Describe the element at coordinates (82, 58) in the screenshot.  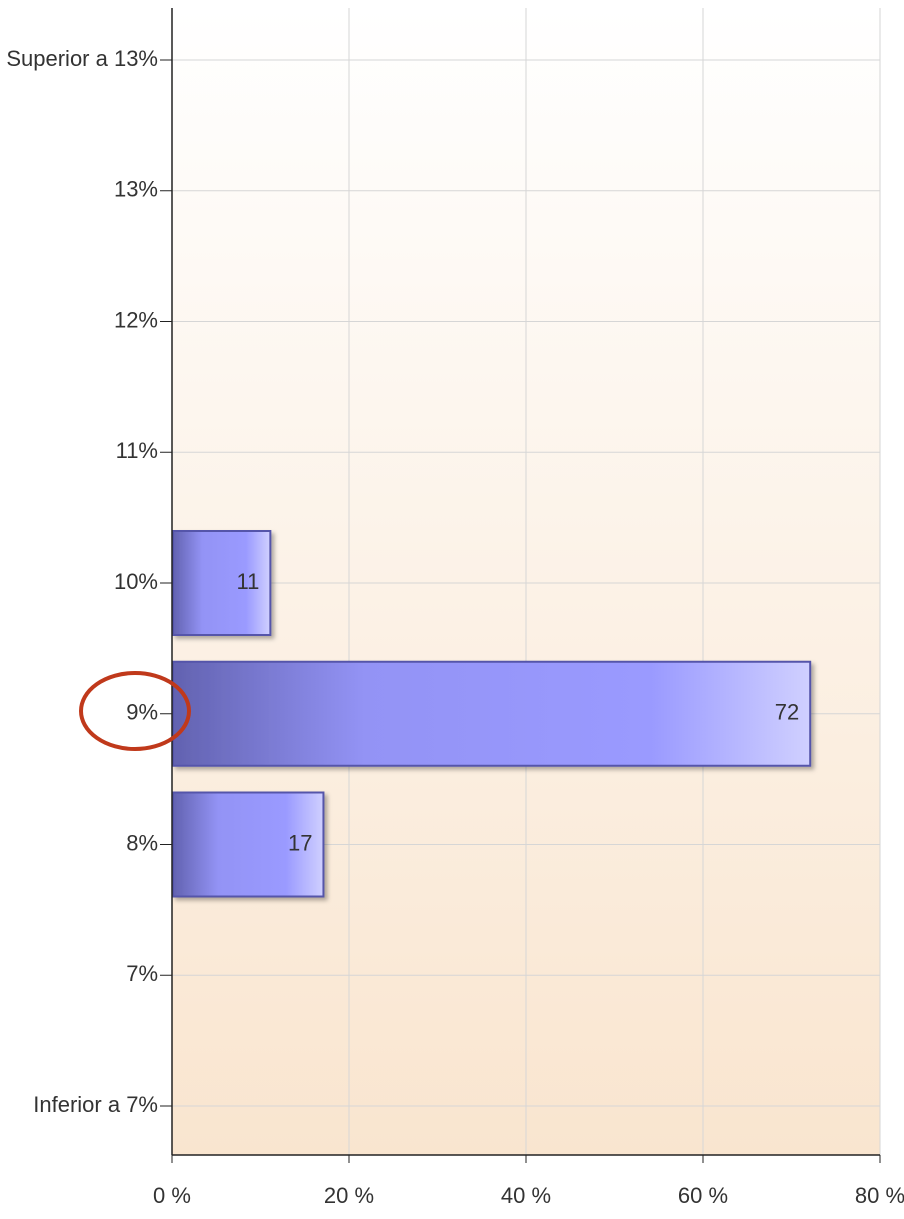
I see `y-tick-label: Superior a 13%` at that location.